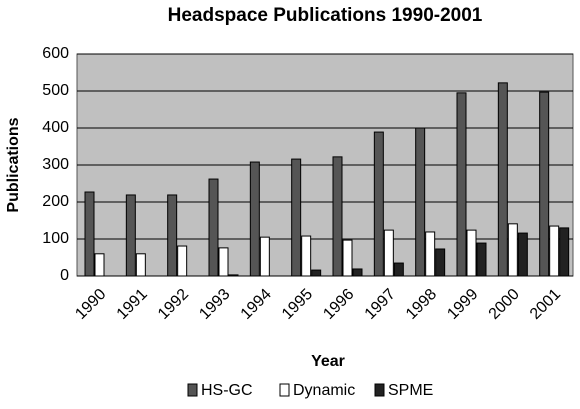 The width and height of the screenshot is (580, 409). I want to click on x-tick-label: 1994, so click(256, 304).